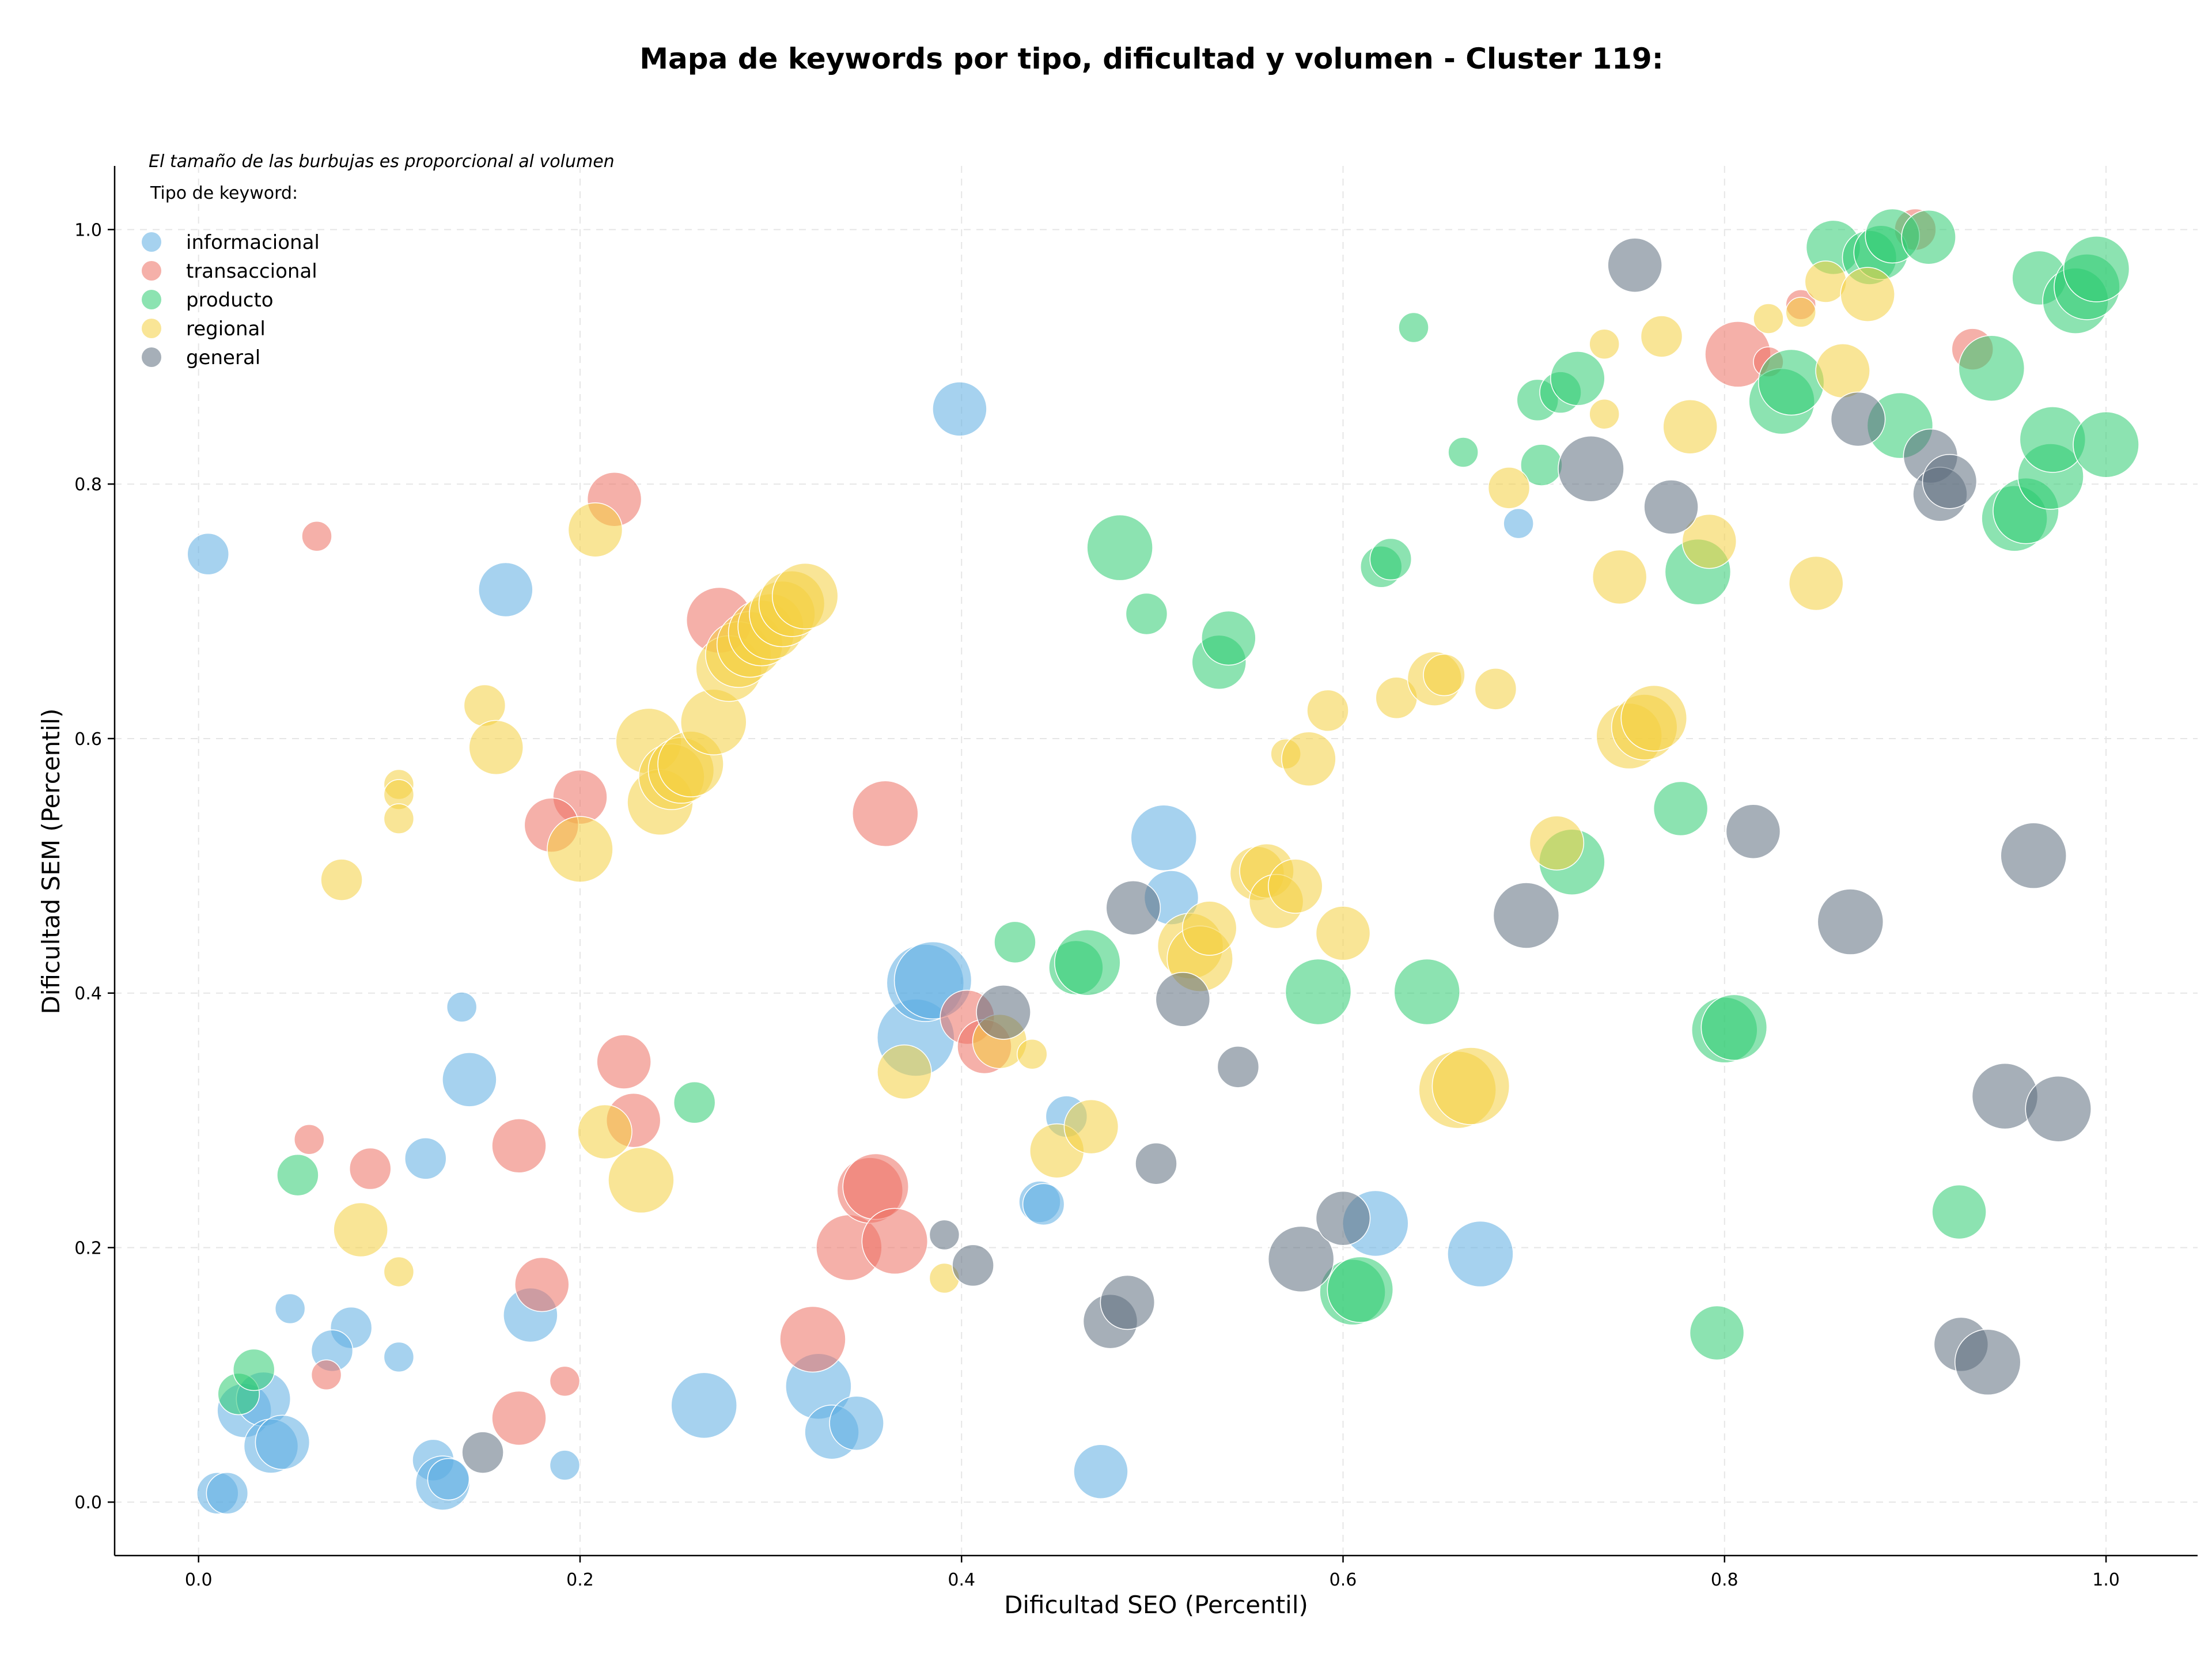  I want to click on y-tick-label: 0.2, so click(88, 1248).